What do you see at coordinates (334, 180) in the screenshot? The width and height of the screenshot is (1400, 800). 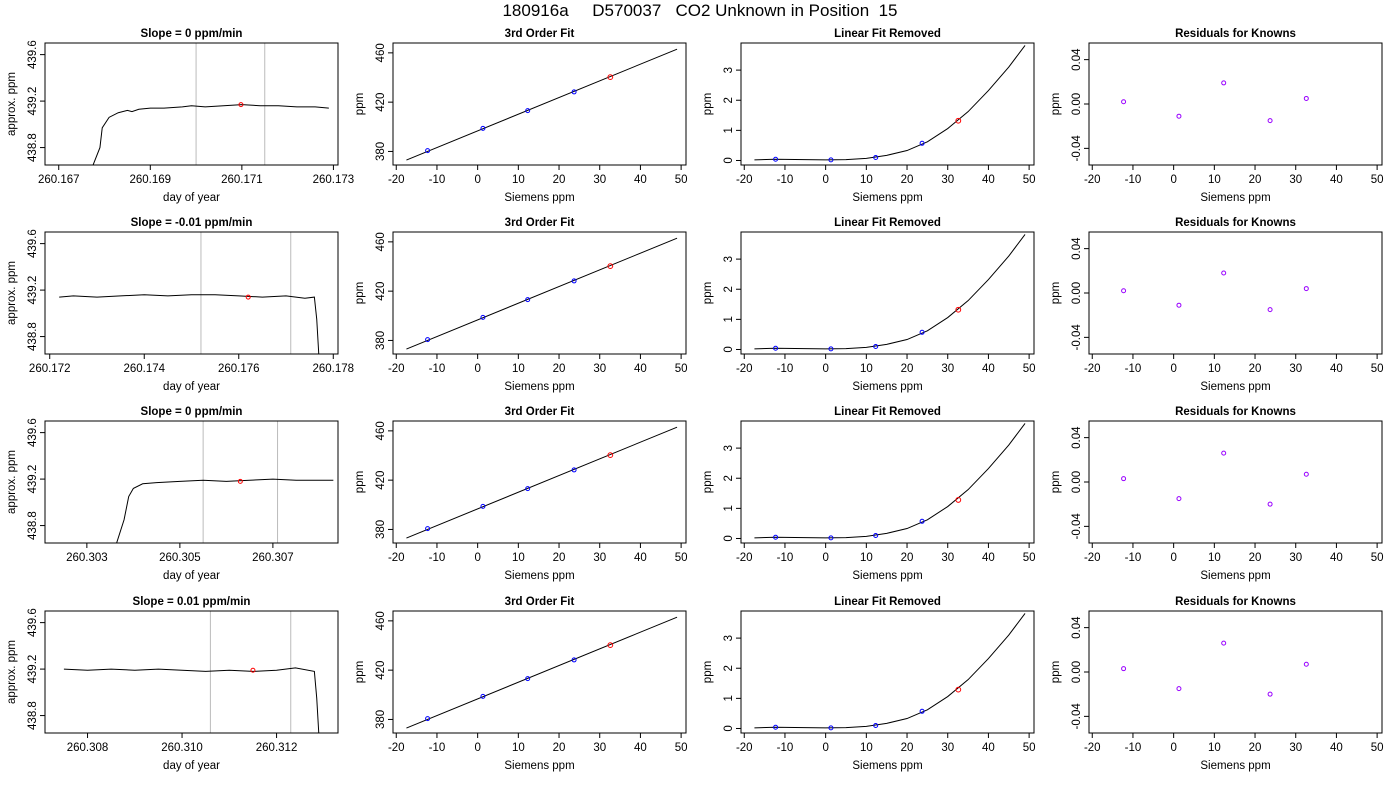 I see `x-tick-label: 260.173` at bounding box center [334, 180].